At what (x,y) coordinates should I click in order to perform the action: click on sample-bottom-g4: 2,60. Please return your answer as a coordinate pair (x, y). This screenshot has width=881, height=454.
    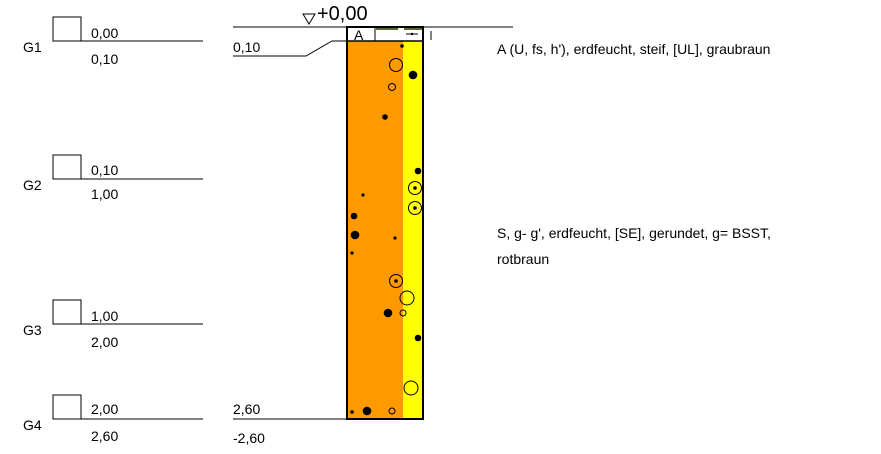
    Looking at the image, I should click on (104, 436).